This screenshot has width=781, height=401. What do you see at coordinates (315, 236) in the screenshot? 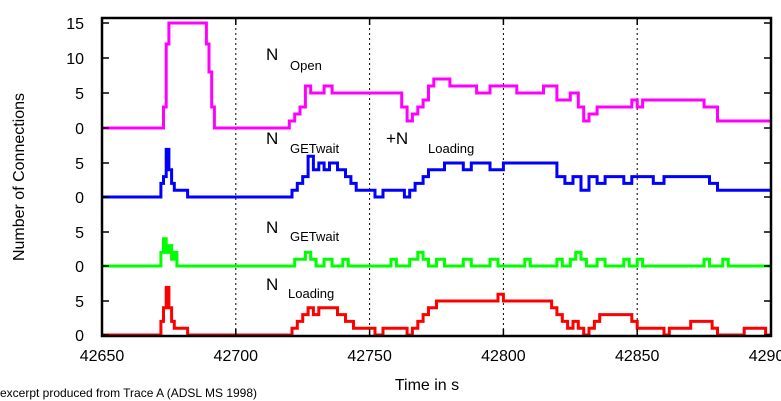
I see `annotation-getwait-sub: GETwait` at bounding box center [315, 236].